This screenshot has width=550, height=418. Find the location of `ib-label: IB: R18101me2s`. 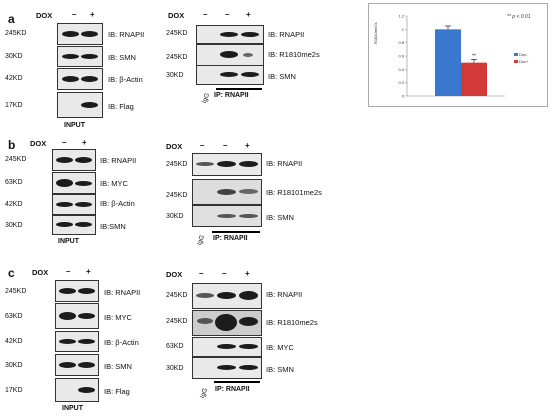

ib-label: IB: R18101me2s is located at coordinates (294, 192).